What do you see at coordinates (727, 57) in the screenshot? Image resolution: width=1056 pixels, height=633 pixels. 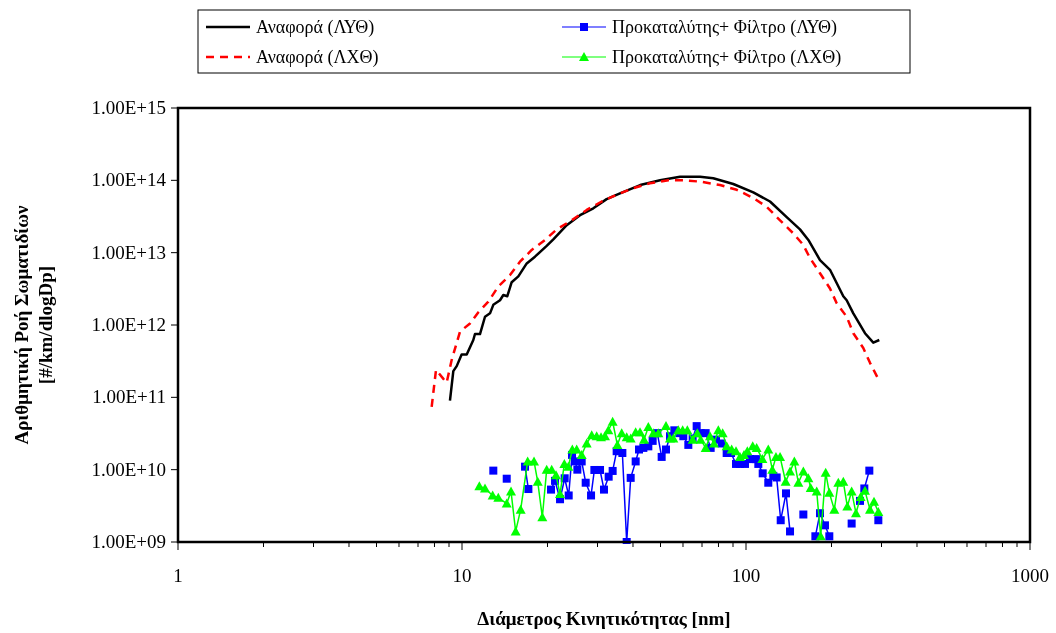 I see `legend-label: Προκαταλύτης+ Φίλτρο (ΛΧΘ)` at bounding box center [727, 57].